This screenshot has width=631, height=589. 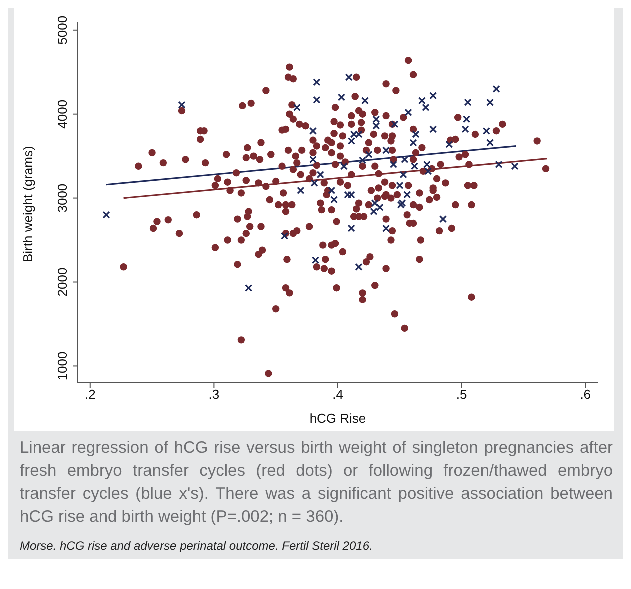 What do you see at coordinates (338, 394) in the screenshot?
I see `x-tick-label: .4` at bounding box center [338, 394].